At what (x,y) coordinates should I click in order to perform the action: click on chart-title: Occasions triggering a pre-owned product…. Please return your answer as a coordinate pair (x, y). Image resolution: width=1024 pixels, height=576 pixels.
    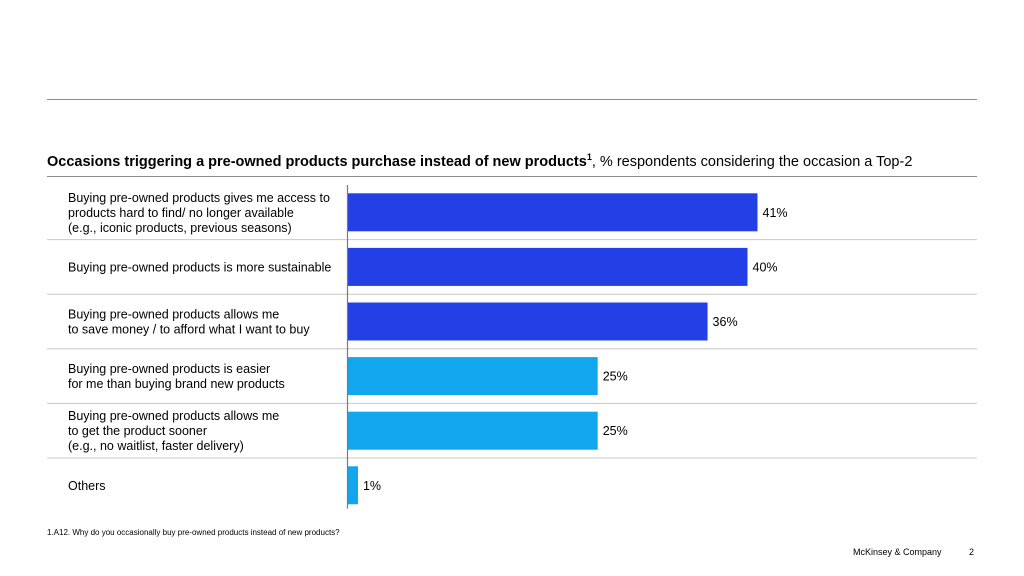
    Looking at the image, I should click on (512, 162).